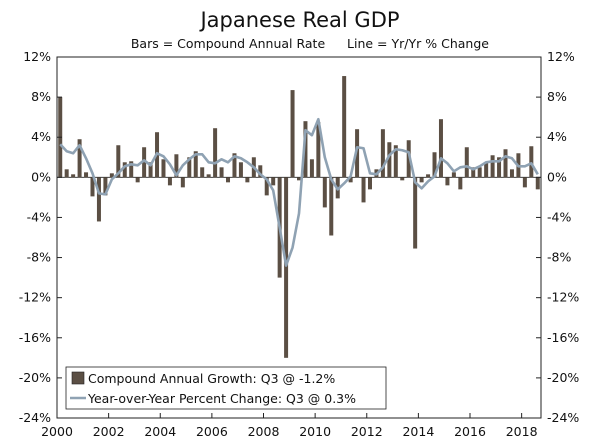 The width and height of the screenshot is (600, 444). Describe the element at coordinates (470, 431) in the screenshot. I see `x-tick-label: 2016` at that location.